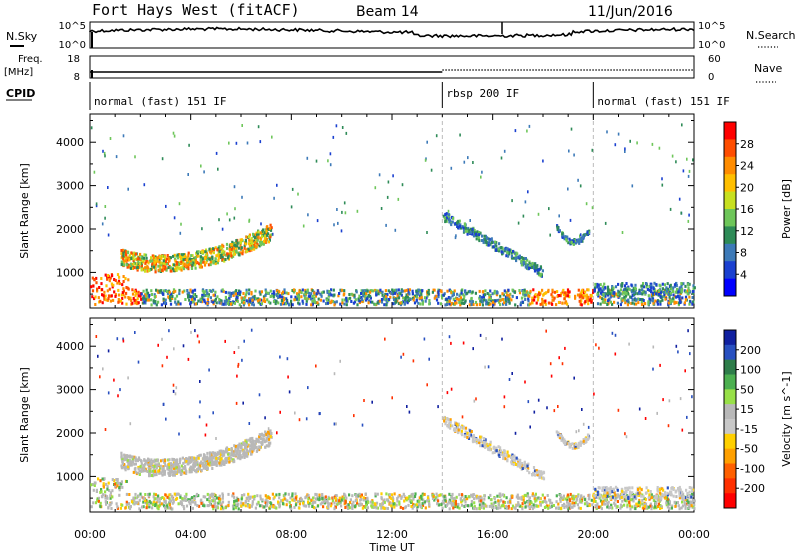 Image resolution: width=800 pixels, height=554 pixels. What do you see at coordinates (70, 346) in the screenshot?
I see `velocity-ytick-label: 4000` at bounding box center [70, 346].